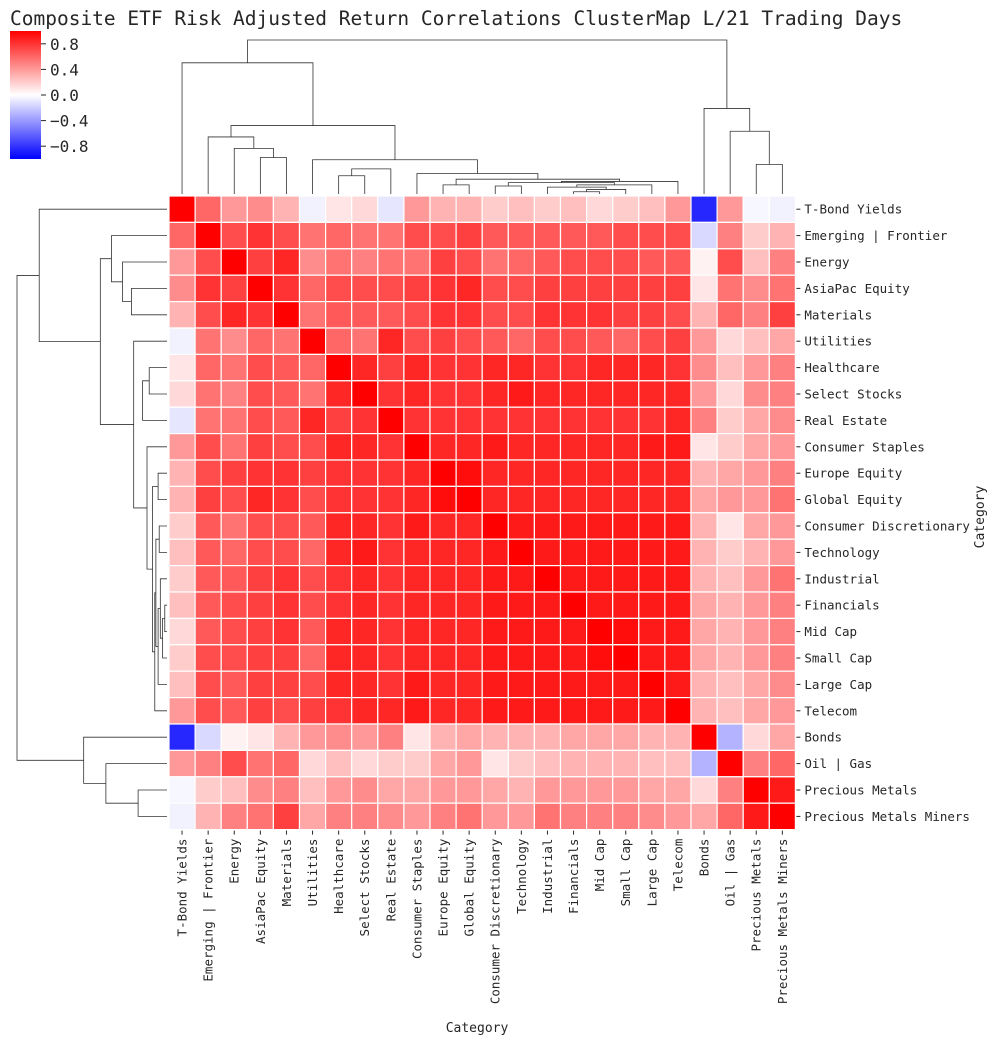 This screenshot has width=997, height=1050. I want to click on heatmap-cell-select-stocks-x-real-estate, so click(391, 394).